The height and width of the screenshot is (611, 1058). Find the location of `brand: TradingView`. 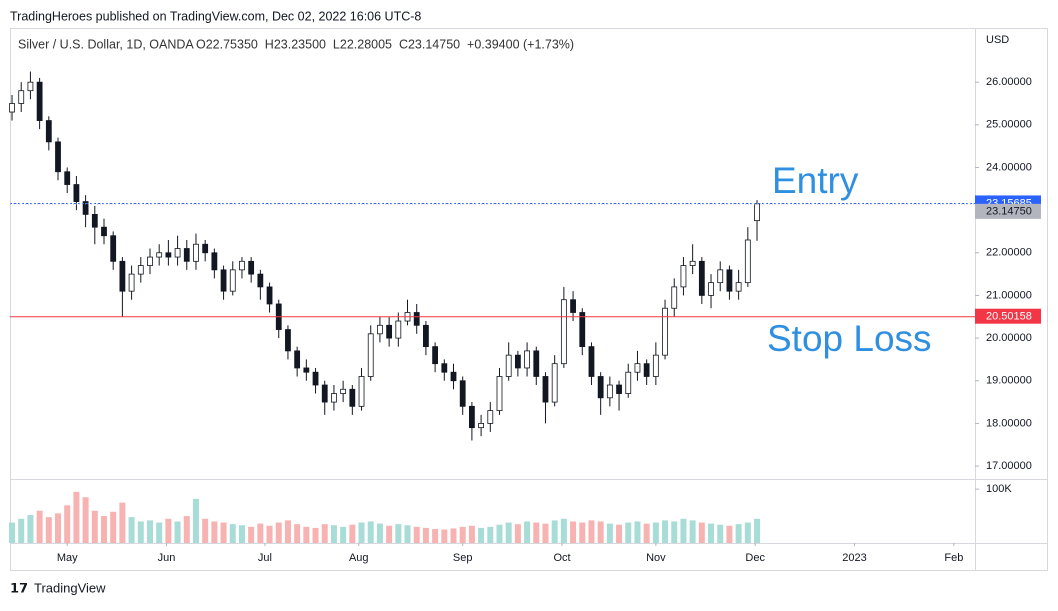

brand: TradingView is located at coordinates (70, 587).